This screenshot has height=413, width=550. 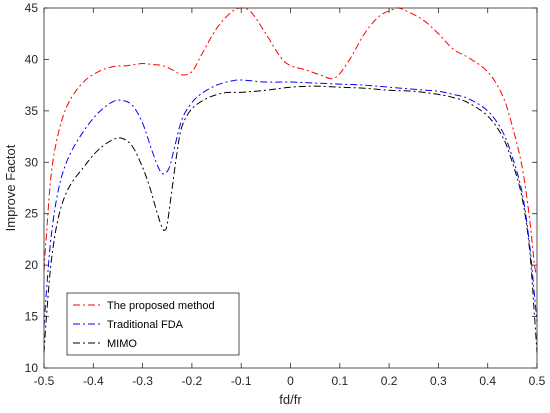 What do you see at coordinates (32, 317) in the screenshot?
I see `y-tick-label: 15` at bounding box center [32, 317].